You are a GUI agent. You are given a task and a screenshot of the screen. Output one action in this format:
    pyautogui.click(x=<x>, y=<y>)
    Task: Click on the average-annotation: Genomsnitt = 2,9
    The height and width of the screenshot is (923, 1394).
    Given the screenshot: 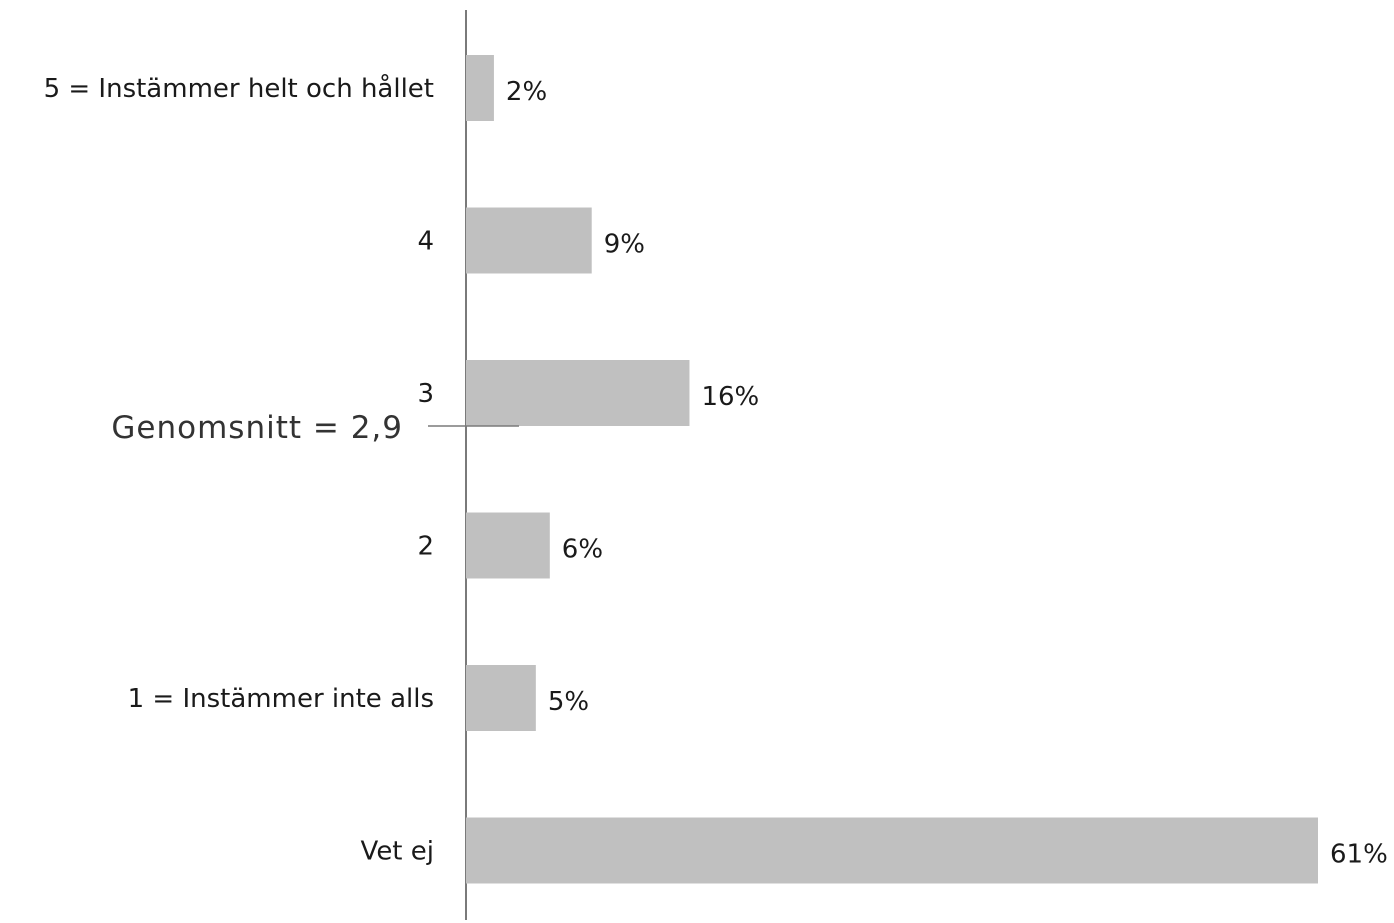 What is the action you would take?
    pyautogui.click(x=315, y=428)
    